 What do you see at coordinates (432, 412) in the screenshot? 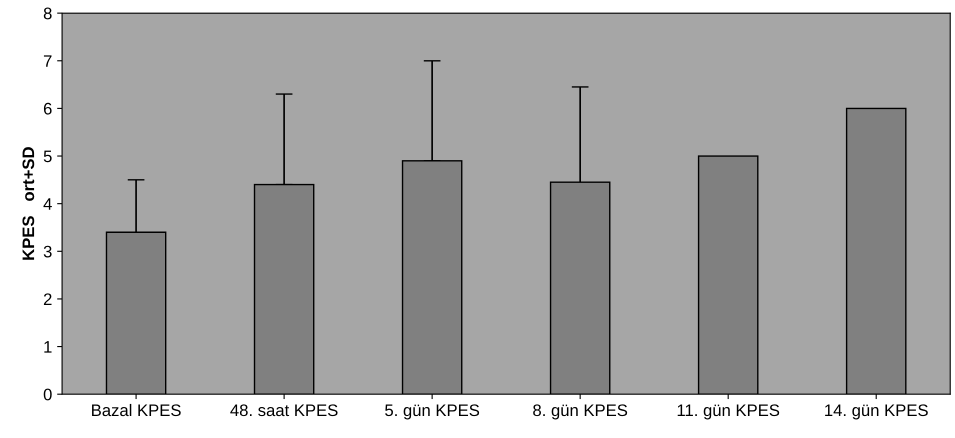
I see `x-tick-label: 5. gün KPES` at bounding box center [432, 412].